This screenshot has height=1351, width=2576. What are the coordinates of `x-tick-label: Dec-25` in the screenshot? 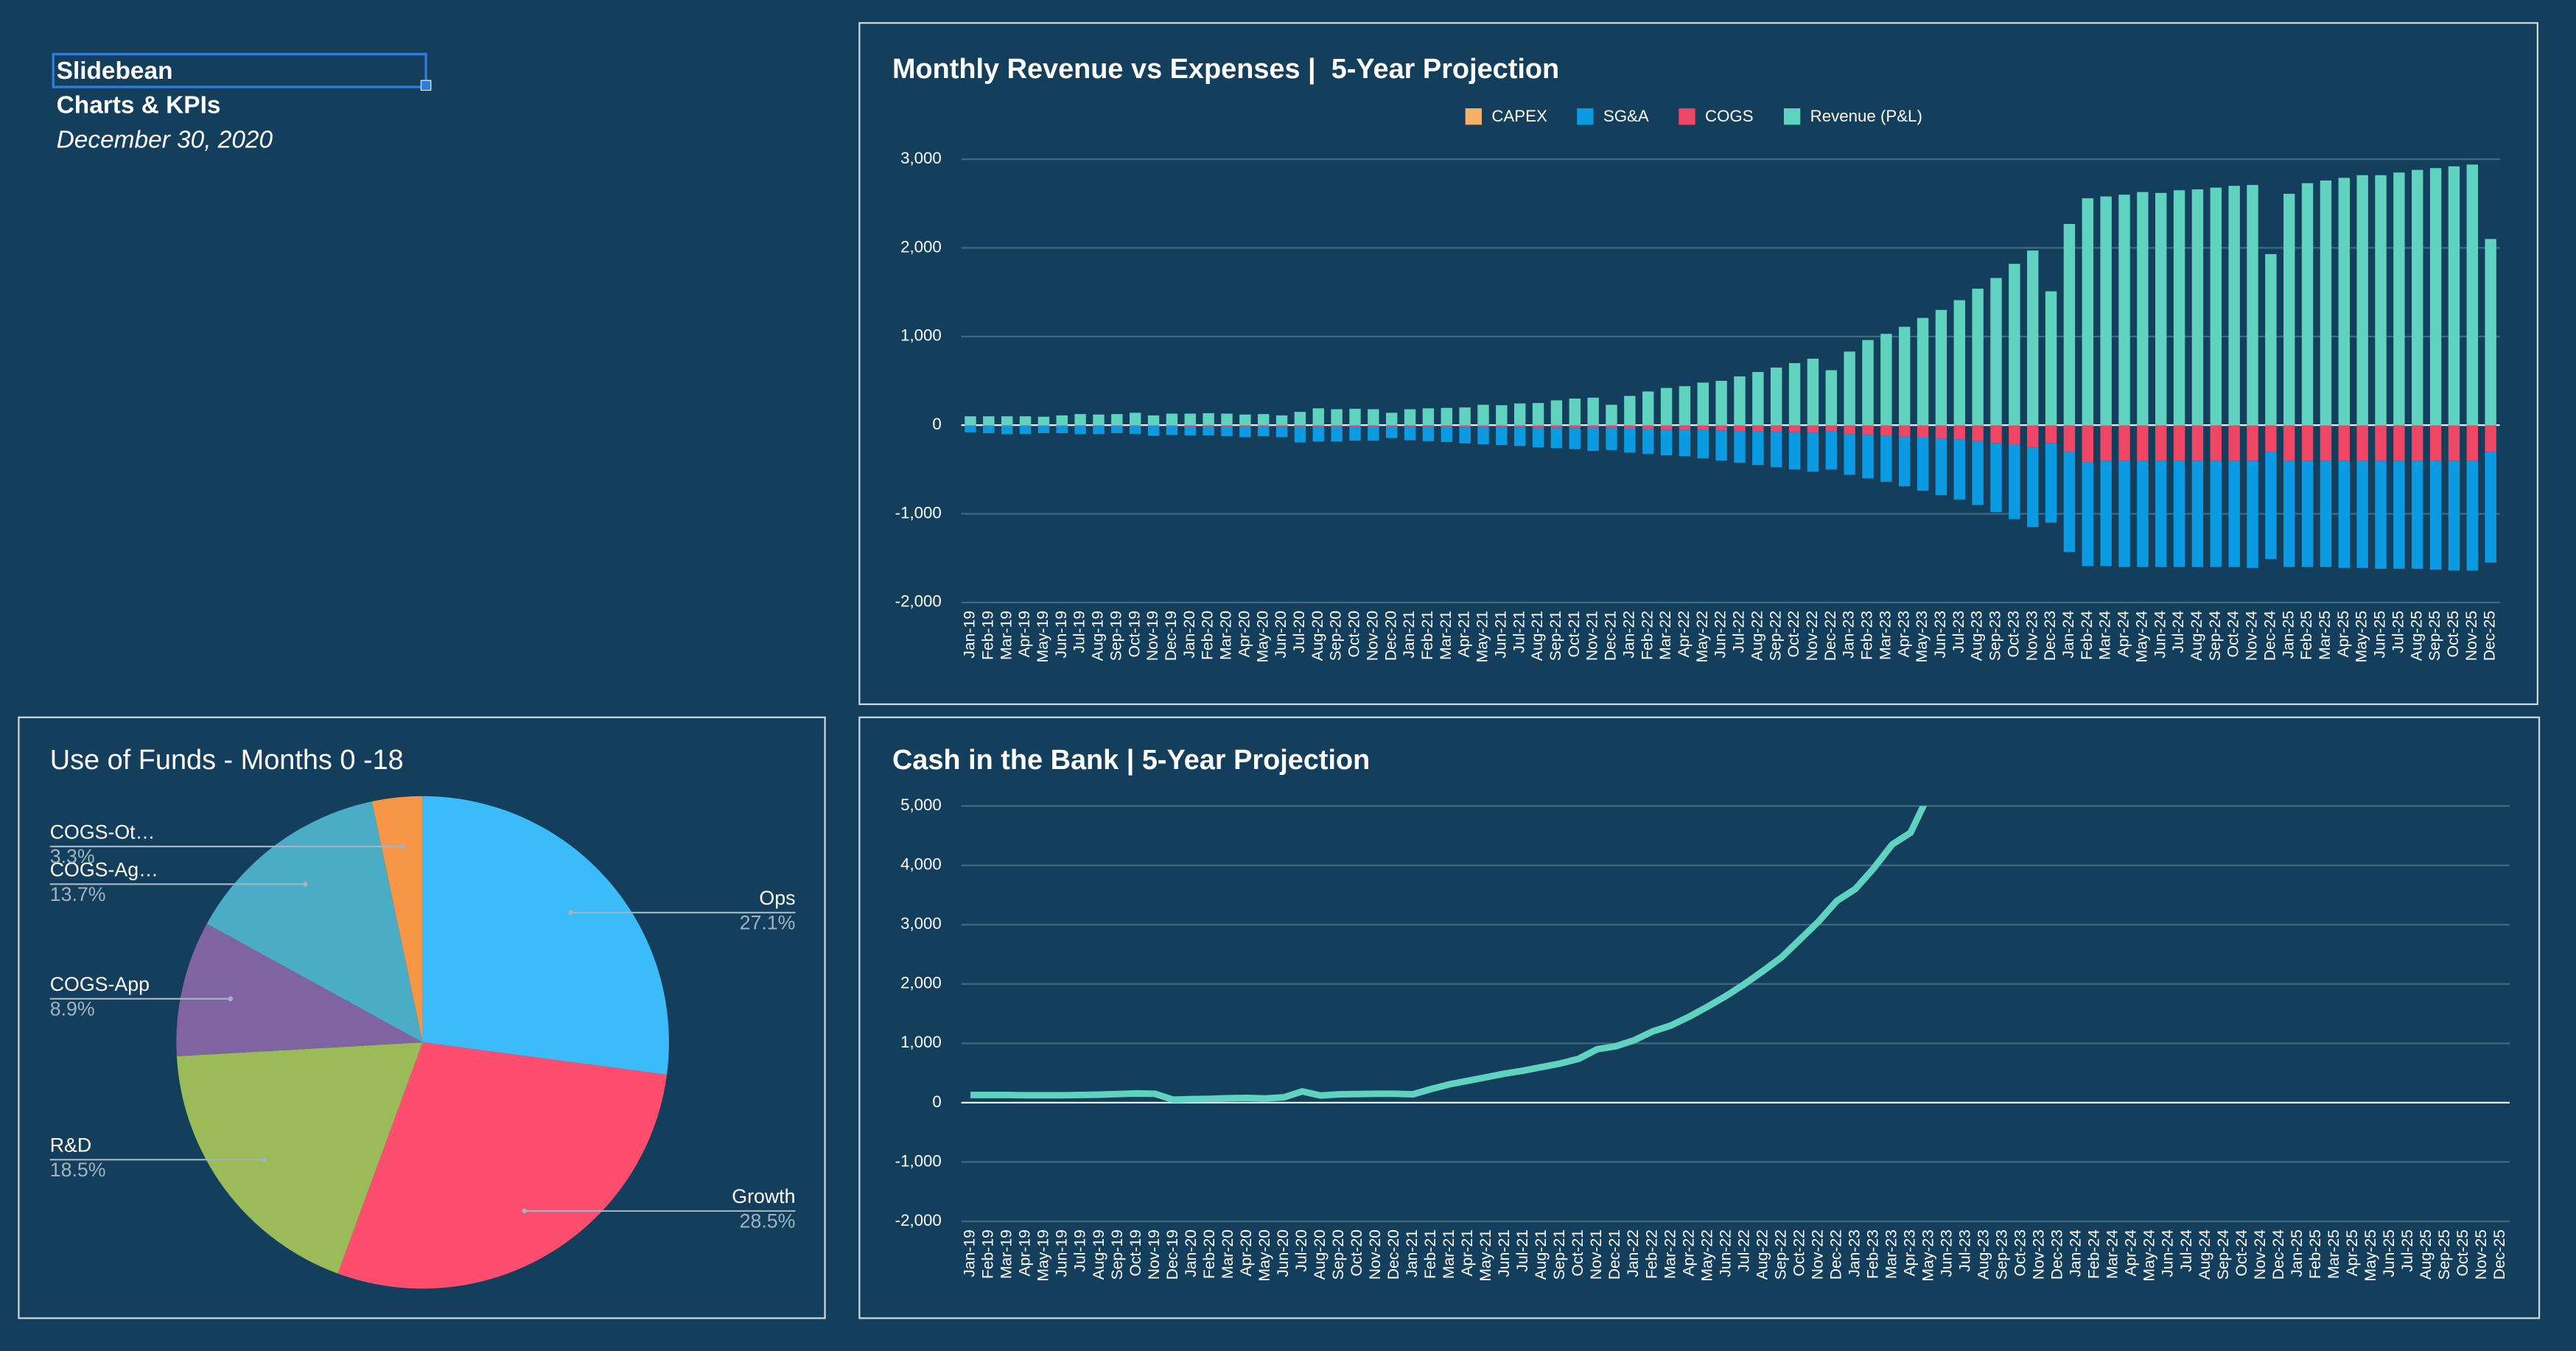 It's located at (2499, 1254).